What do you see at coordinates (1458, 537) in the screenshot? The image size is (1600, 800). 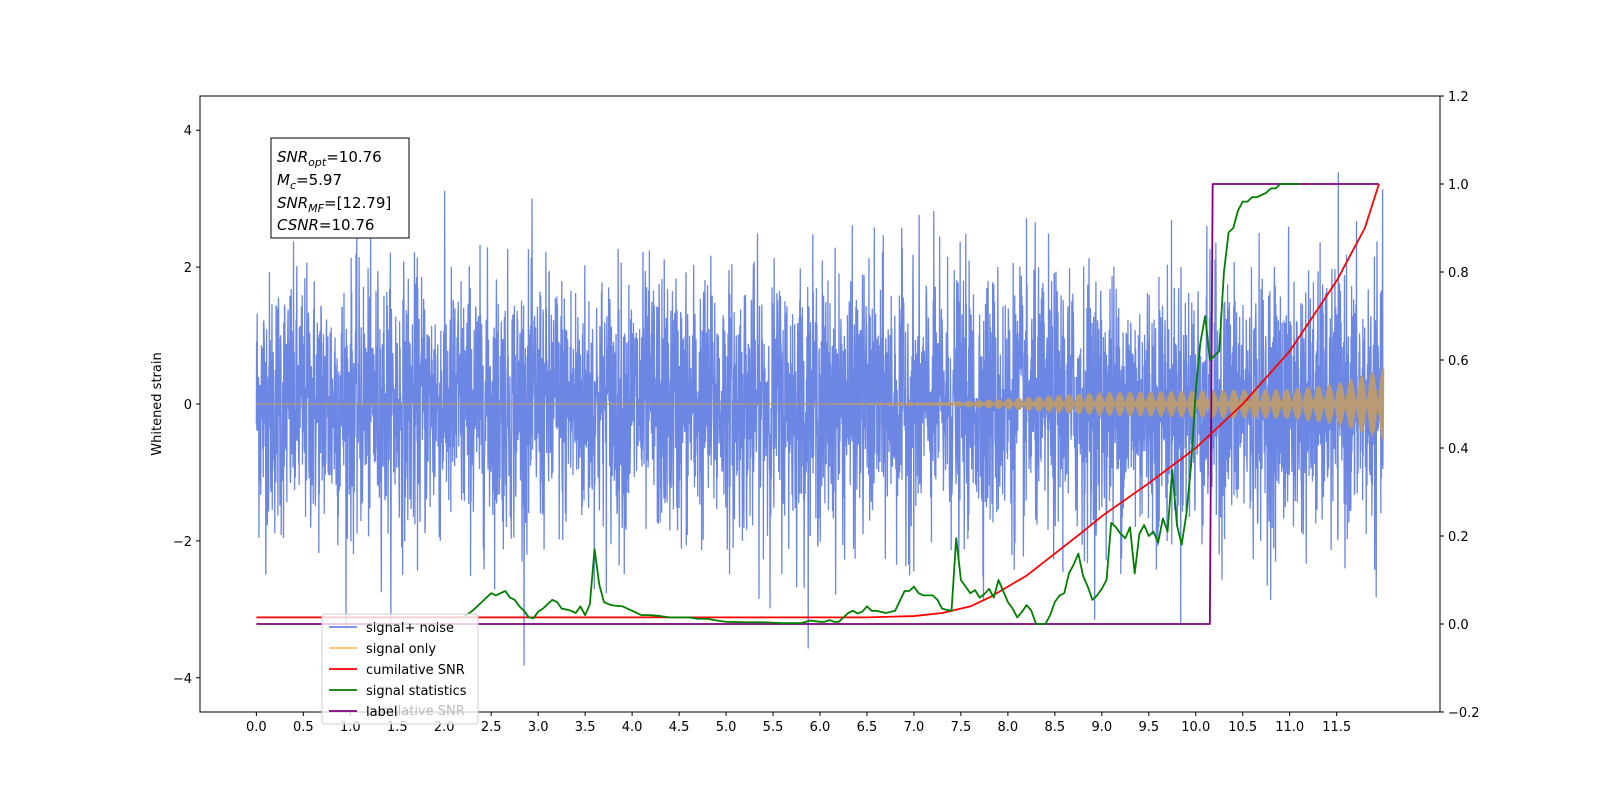 I see `y2-tick-label: 0.2` at bounding box center [1458, 537].